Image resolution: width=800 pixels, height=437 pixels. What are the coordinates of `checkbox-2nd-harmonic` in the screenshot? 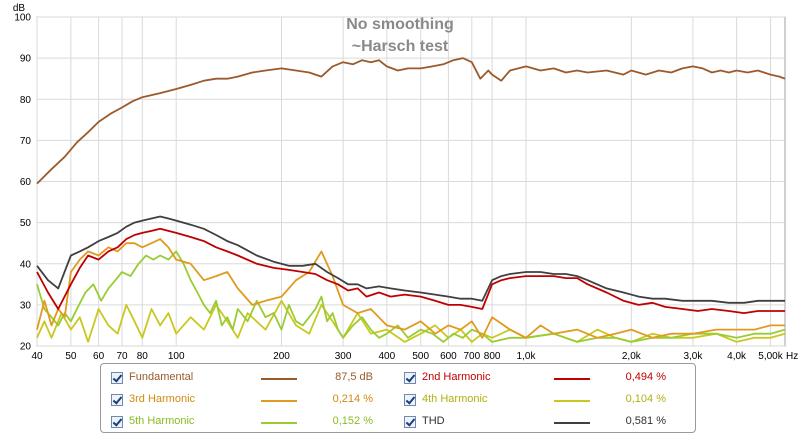 It's located at (410, 378).